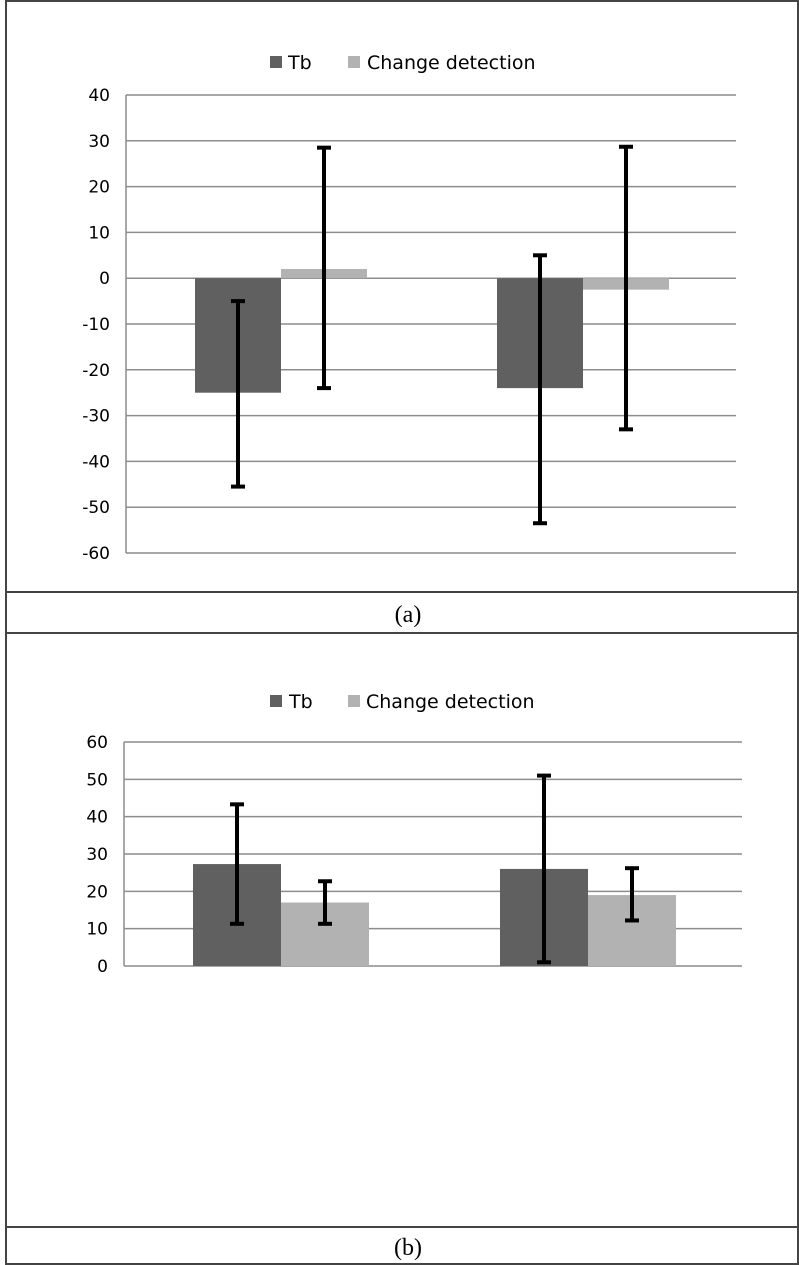 The width and height of the screenshot is (799, 1265). What do you see at coordinates (96, 554) in the screenshot?
I see `y-tick-label: -60` at bounding box center [96, 554].